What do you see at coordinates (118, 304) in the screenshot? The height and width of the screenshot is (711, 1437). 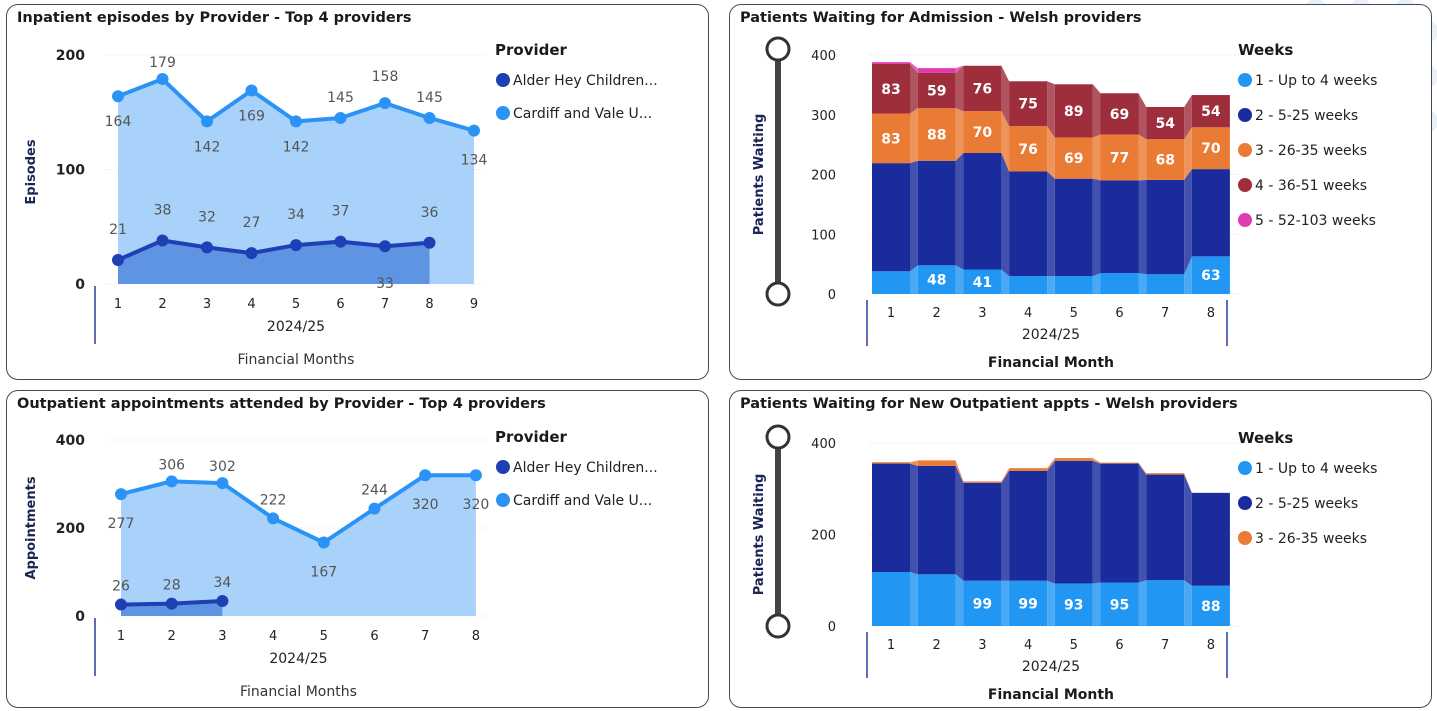 I see `x-tick-label: 1` at bounding box center [118, 304].